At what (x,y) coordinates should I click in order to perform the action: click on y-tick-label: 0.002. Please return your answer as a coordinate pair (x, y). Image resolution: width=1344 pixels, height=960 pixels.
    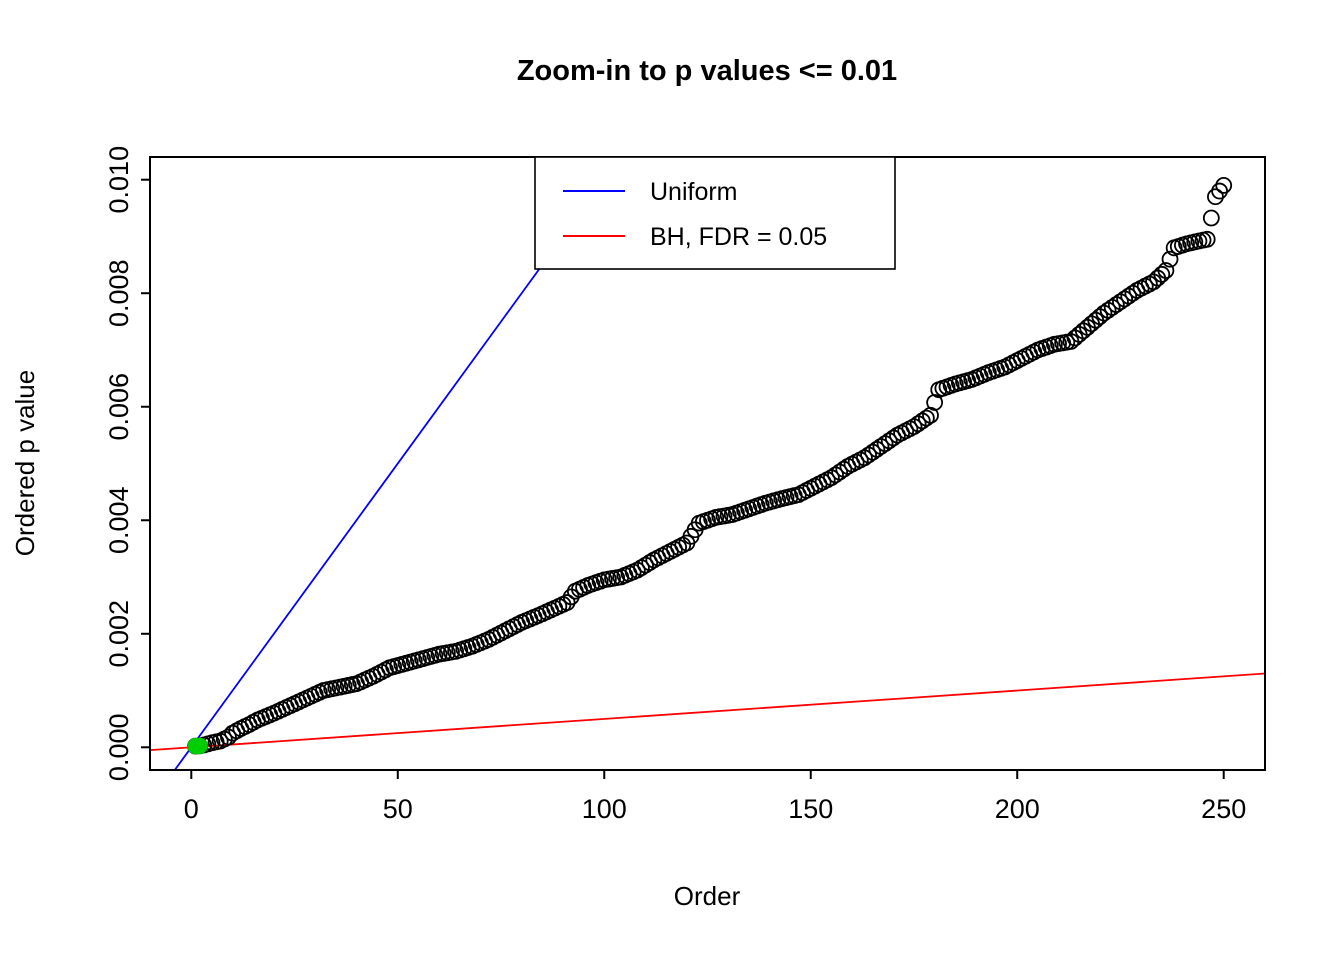
    Looking at the image, I should click on (119, 634).